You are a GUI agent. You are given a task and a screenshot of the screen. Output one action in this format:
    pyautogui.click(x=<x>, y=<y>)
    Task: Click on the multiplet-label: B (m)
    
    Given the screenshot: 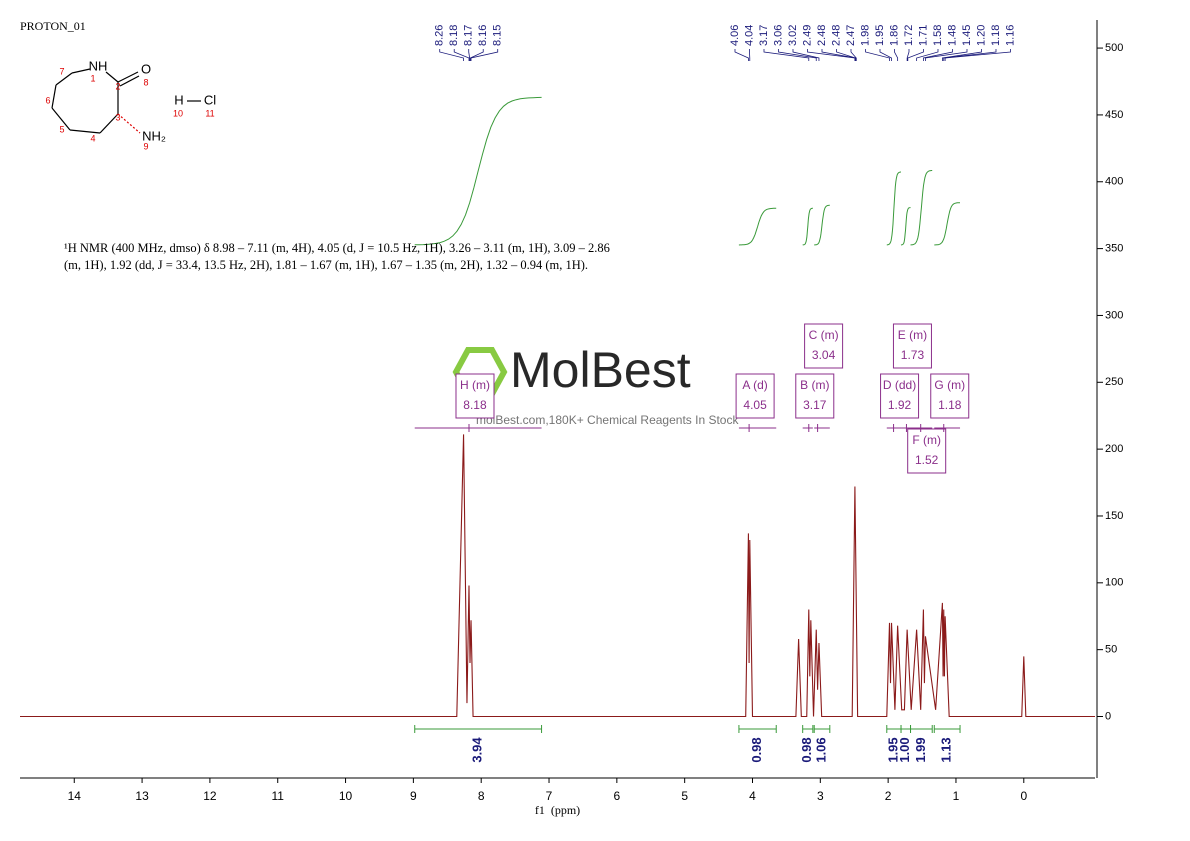 What is the action you would take?
    pyautogui.click(x=814, y=385)
    